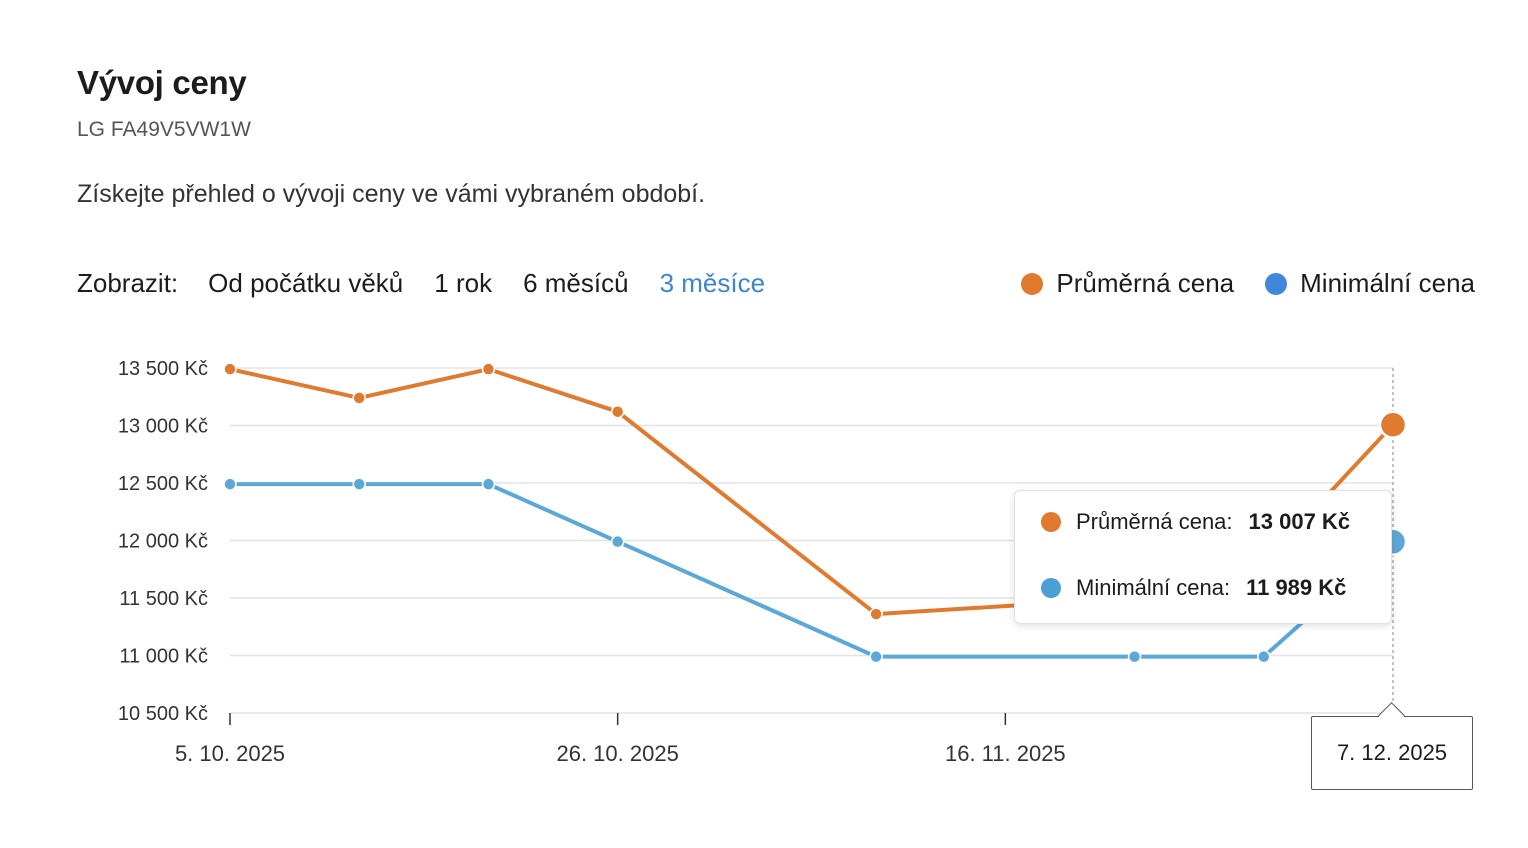 This screenshot has height=848, width=1528. I want to click on legend-label-average: Průměrná cena, so click(1145, 283).